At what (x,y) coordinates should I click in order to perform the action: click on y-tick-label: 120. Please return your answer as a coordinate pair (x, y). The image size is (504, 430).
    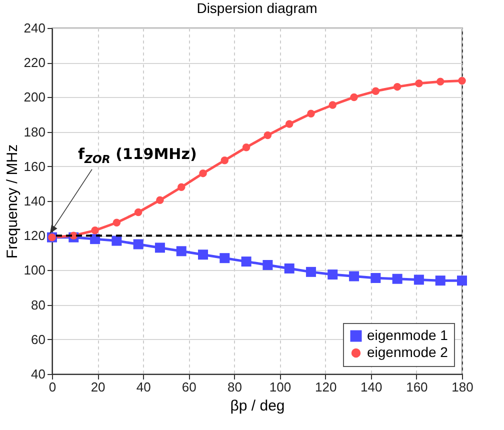
    Looking at the image, I should click on (35, 236).